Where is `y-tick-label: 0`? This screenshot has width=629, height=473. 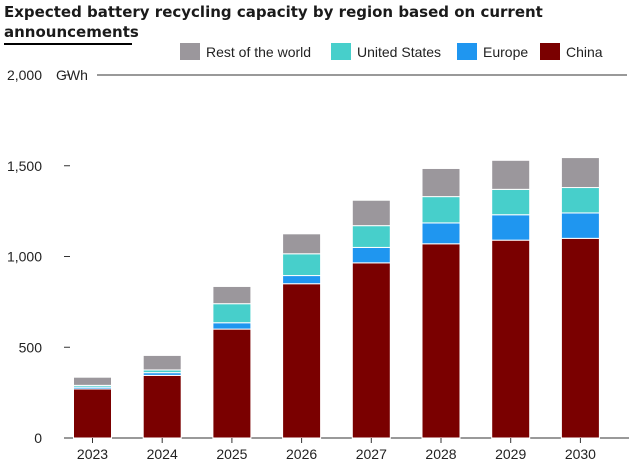
y-tick-label: 0 is located at coordinates (38, 438).